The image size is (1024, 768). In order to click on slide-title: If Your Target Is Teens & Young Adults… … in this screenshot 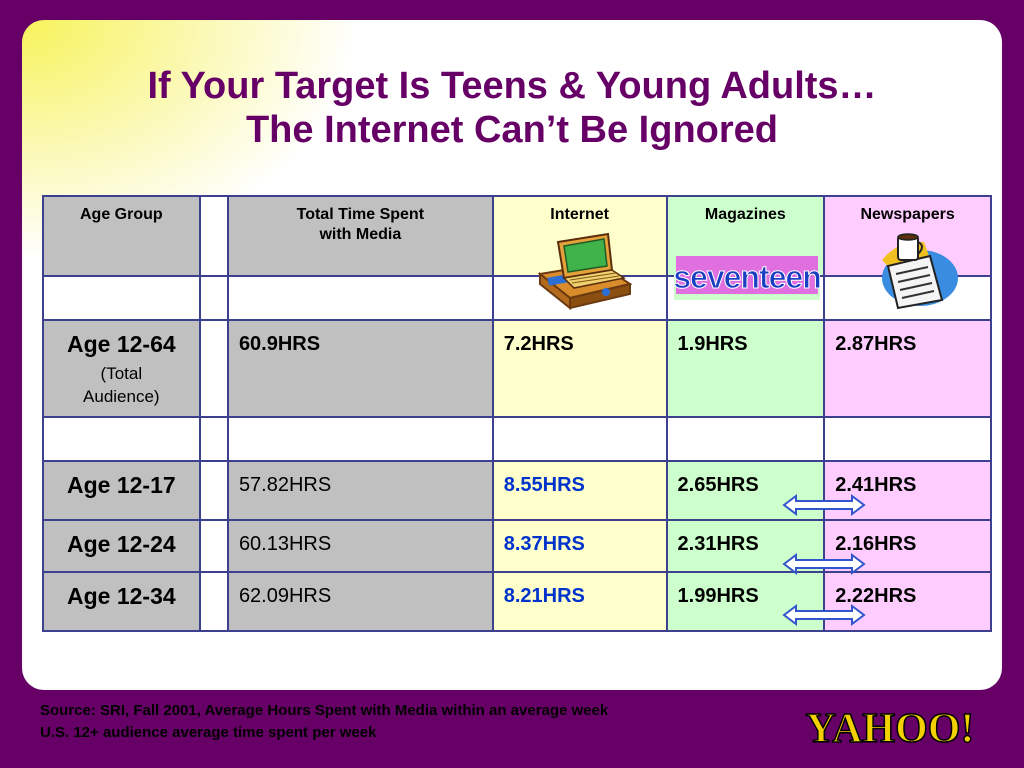, I will do `click(512, 108)`.